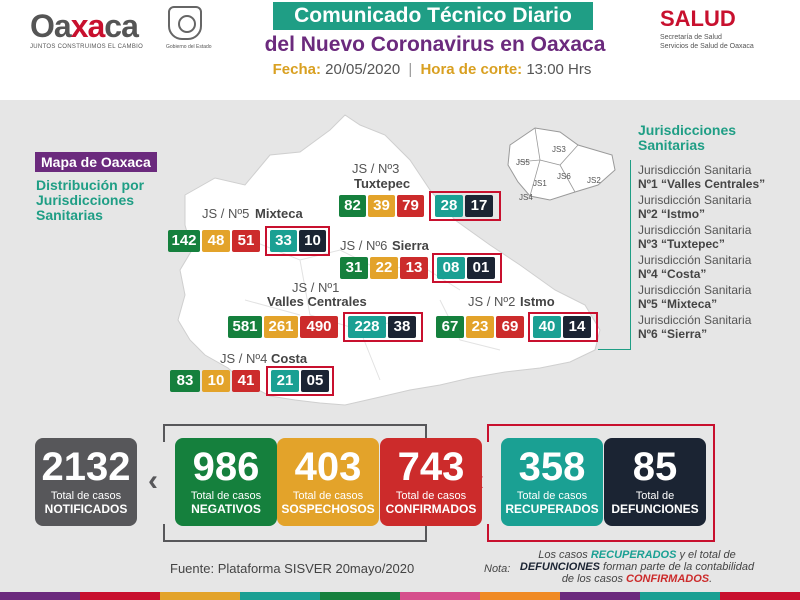  I want to click on mini-map-regions, so click(548, 162).